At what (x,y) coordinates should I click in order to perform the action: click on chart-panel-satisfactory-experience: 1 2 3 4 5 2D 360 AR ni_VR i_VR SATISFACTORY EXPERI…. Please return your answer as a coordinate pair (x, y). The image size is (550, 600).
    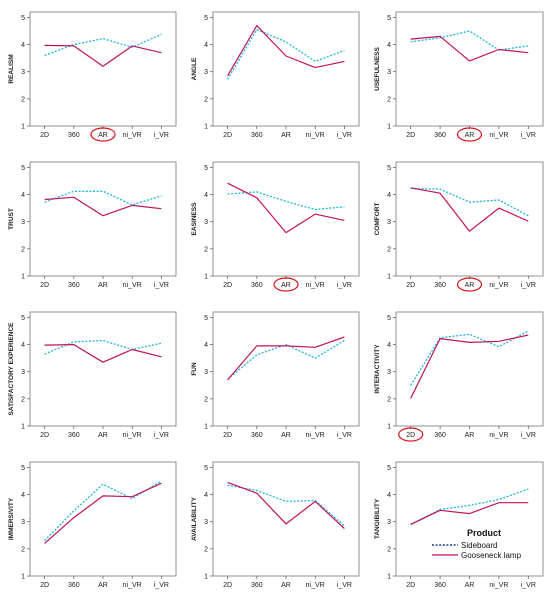
    Looking at the image, I should click on (92, 375).